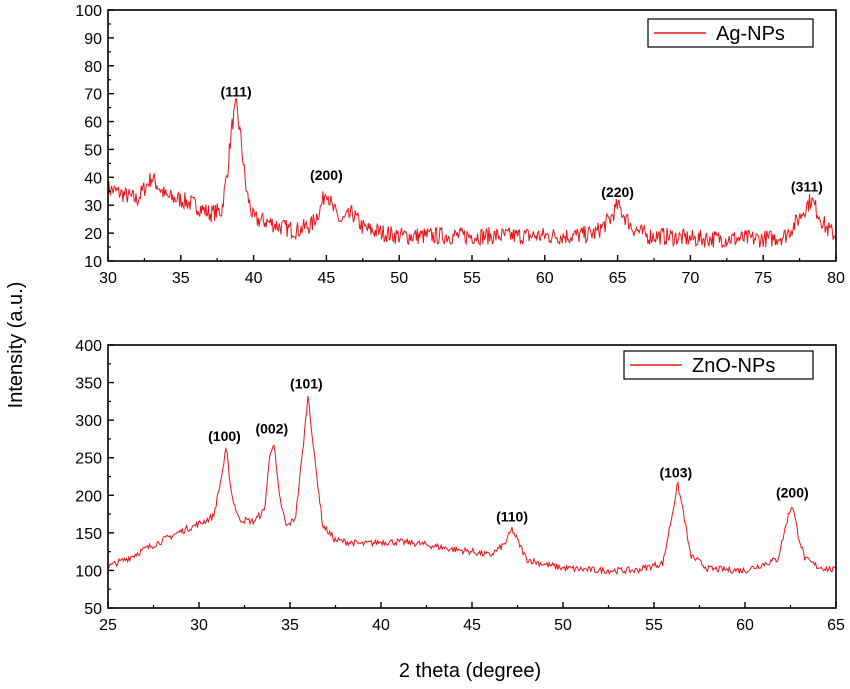 This screenshot has height=689, width=850. What do you see at coordinates (675, 472) in the screenshot?
I see `zno-nps-peak-label: (103)` at bounding box center [675, 472].